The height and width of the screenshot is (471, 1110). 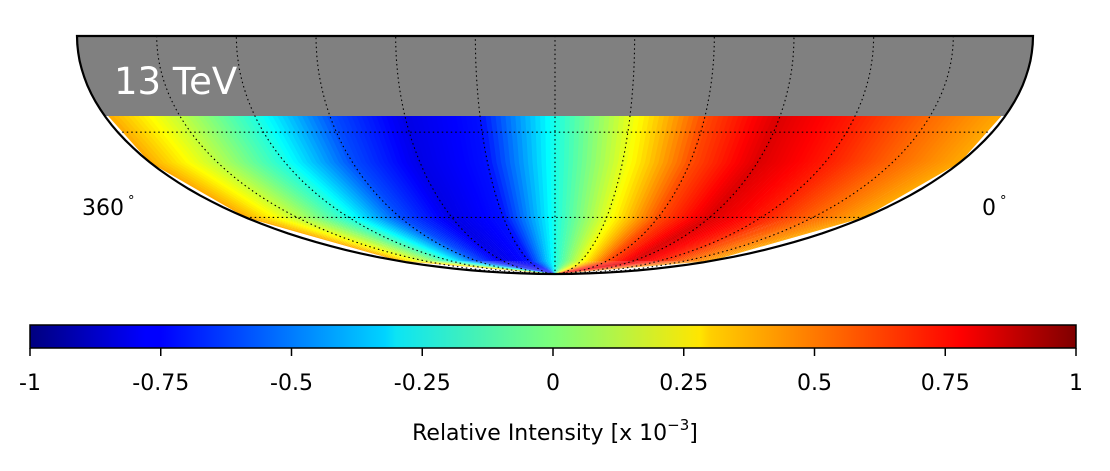 I want to click on colorbar-ticks: -1 -0.75 -0.5 -0.25 0 0.25 0.5 0.75 1, so click(x=551, y=372).